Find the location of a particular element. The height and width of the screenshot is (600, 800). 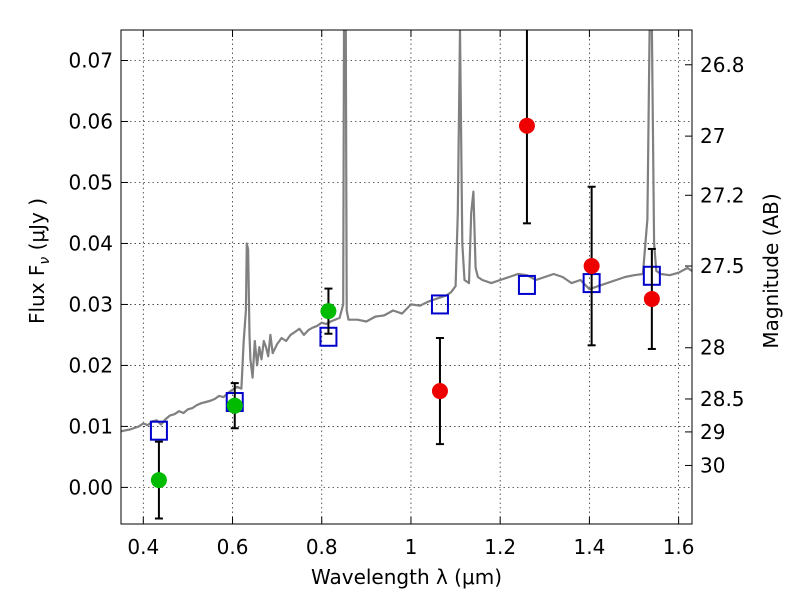

y-tick-label: 0.02 is located at coordinates (90, 365).